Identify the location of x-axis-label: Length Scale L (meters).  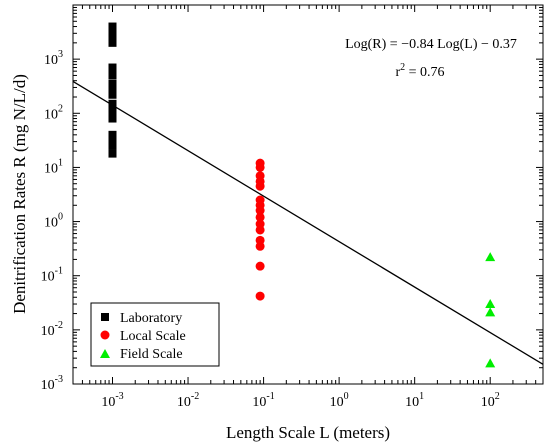
(308, 432).